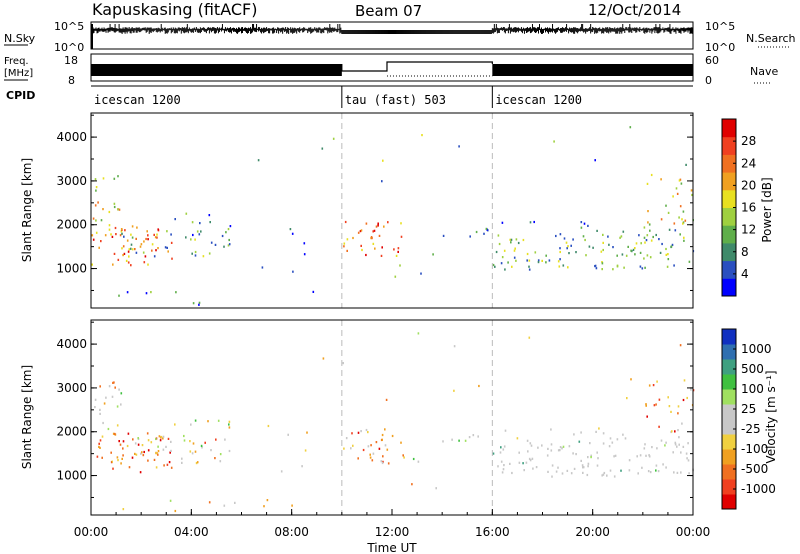  I want to click on nsky-frame, so click(392, 35).